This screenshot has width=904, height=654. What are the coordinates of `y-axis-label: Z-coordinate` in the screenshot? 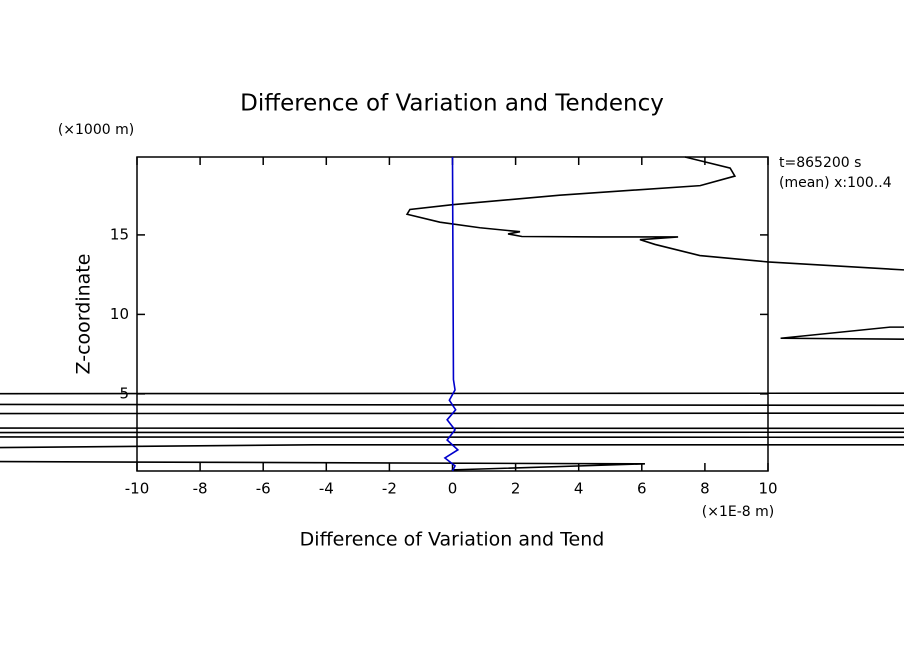 It's located at (84, 314).